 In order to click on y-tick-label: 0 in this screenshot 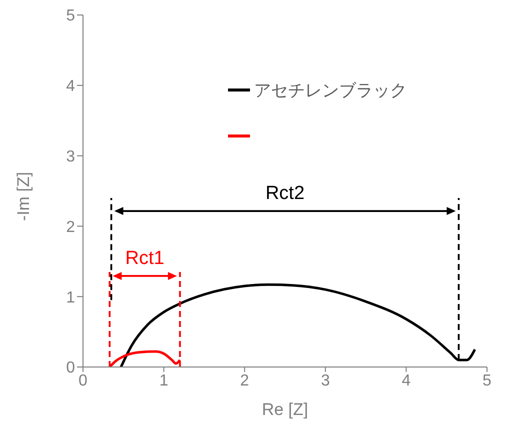, I will do `click(71, 368)`.